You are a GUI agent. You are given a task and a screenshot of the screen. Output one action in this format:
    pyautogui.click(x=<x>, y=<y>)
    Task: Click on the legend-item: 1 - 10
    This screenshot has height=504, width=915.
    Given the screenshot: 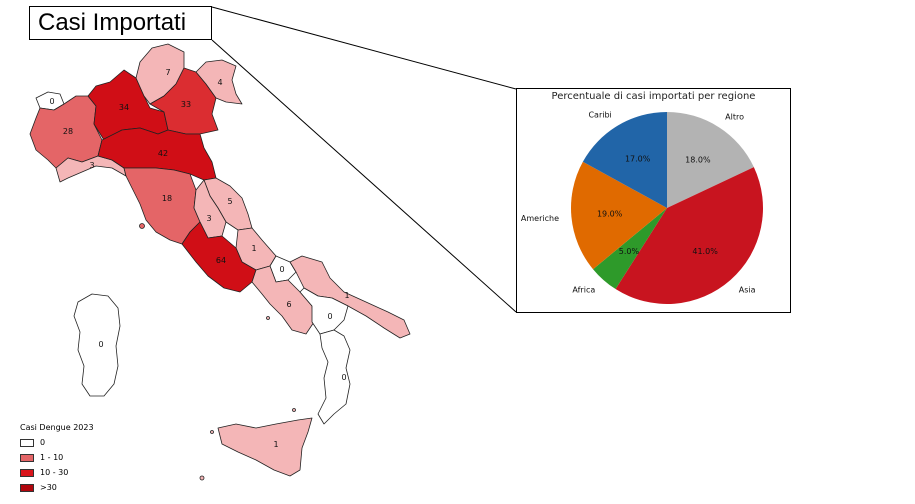 What is the action you would take?
    pyautogui.click(x=57, y=457)
    